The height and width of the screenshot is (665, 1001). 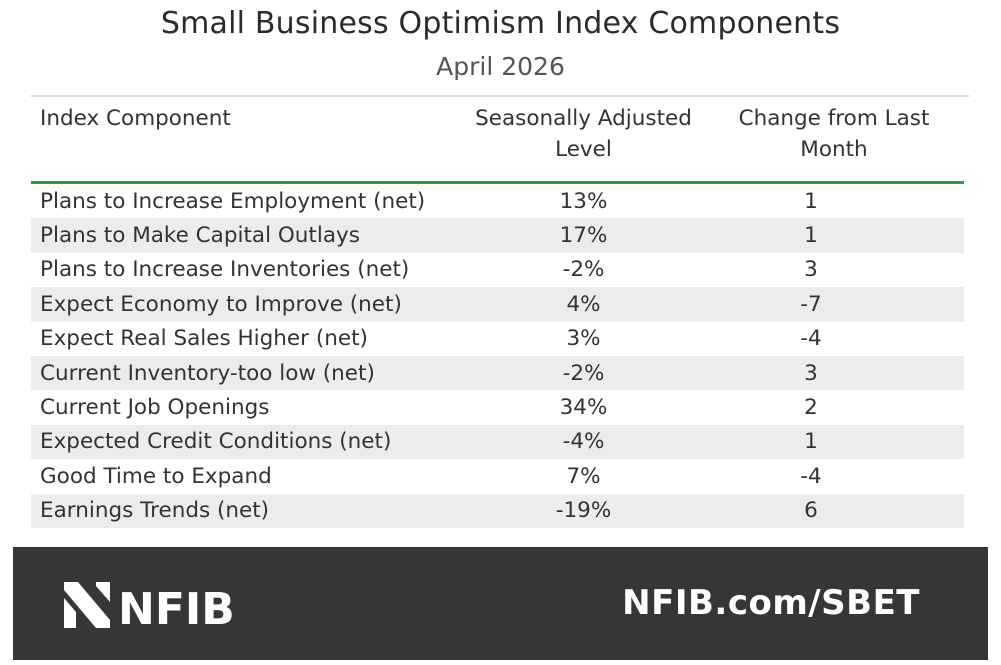 What do you see at coordinates (497, 407) in the screenshot?
I see `table-row: Current Job Openings 34% 2` at bounding box center [497, 407].